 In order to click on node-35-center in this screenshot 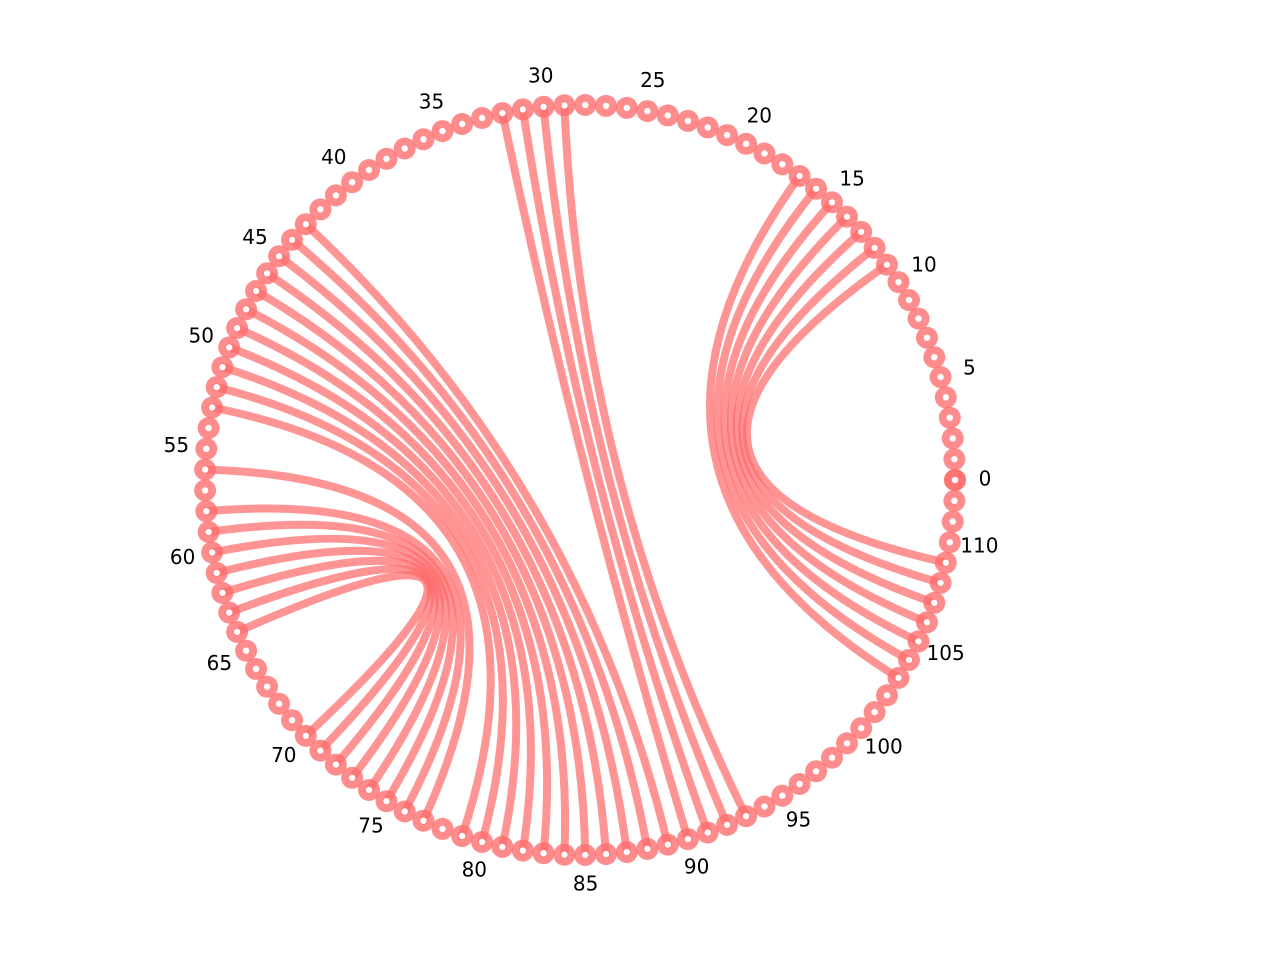, I will do `click(442, 131)`.